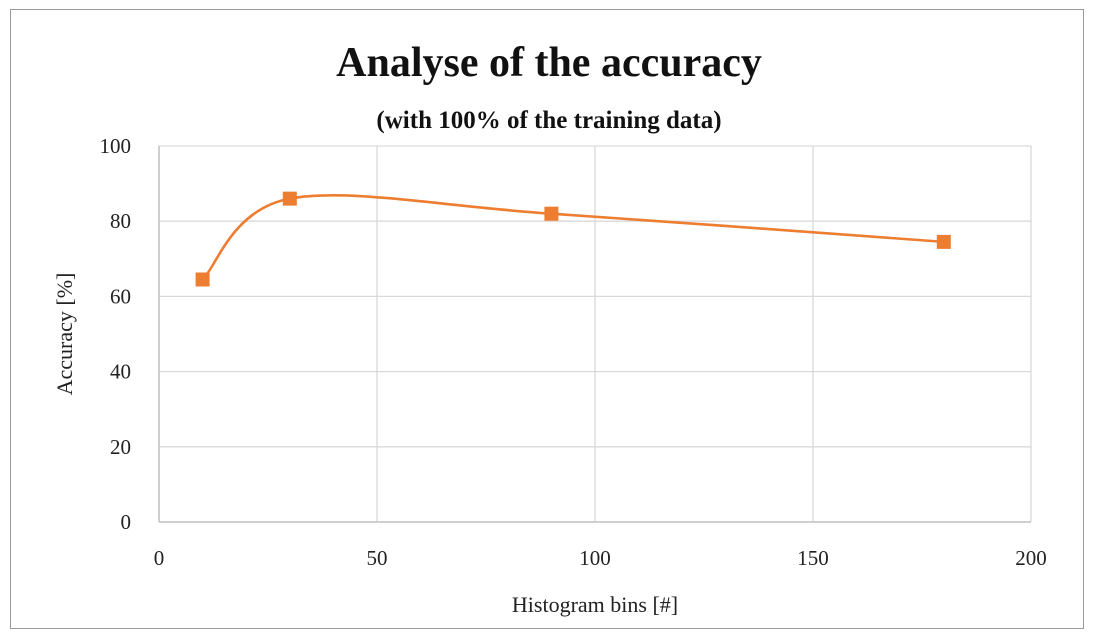 This screenshot has width=1096, height=642. What do you see at coordinates (1031, 558) in the screenshot?
I see `x-tick-label: 200` at bounding box center [1031, 558].